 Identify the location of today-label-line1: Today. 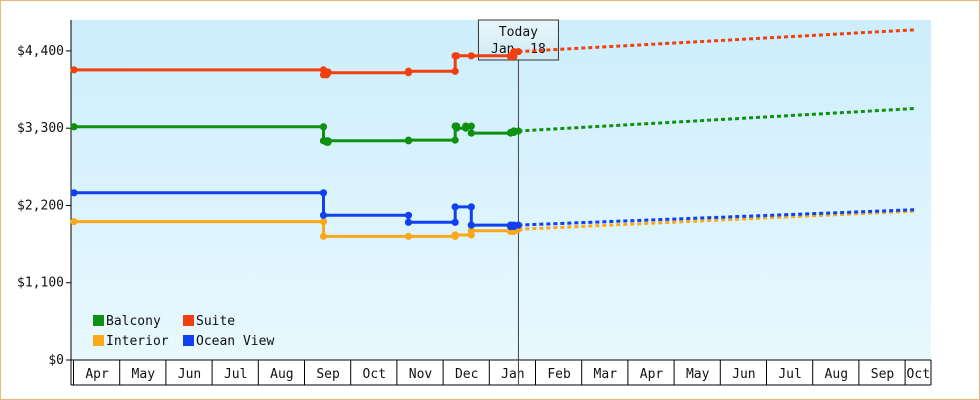
(518, 32).